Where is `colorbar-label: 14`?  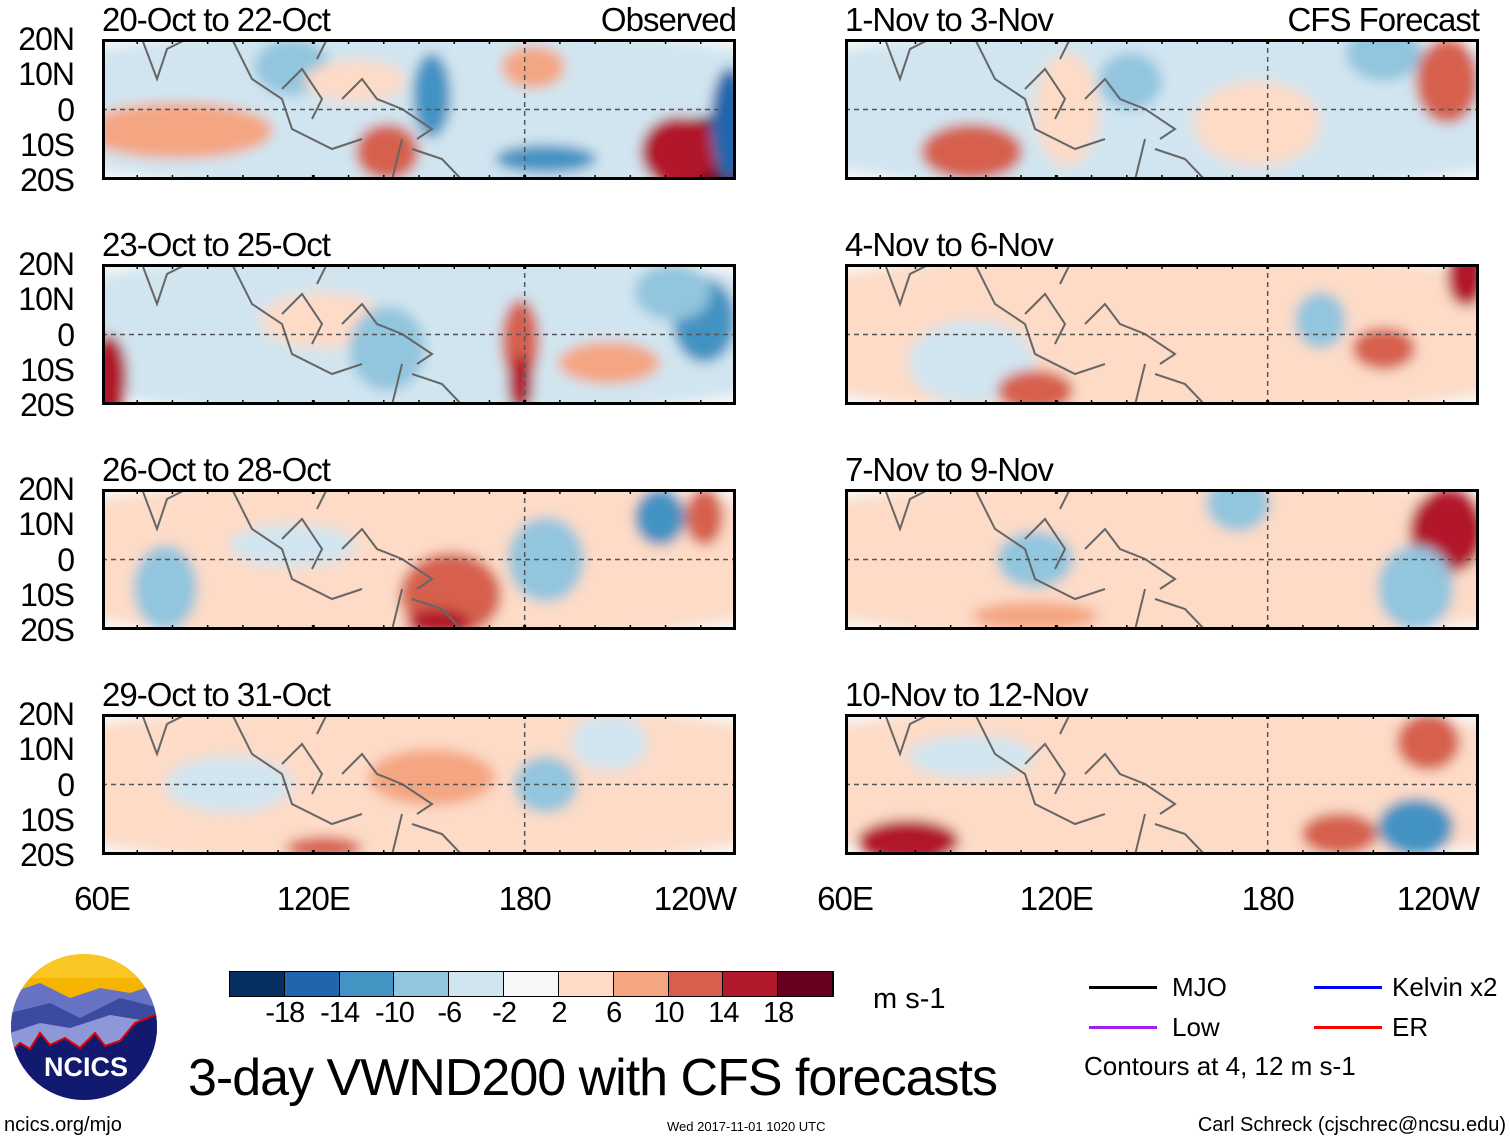 colorbar-label: 14 is located at coordinates (723, 1013).